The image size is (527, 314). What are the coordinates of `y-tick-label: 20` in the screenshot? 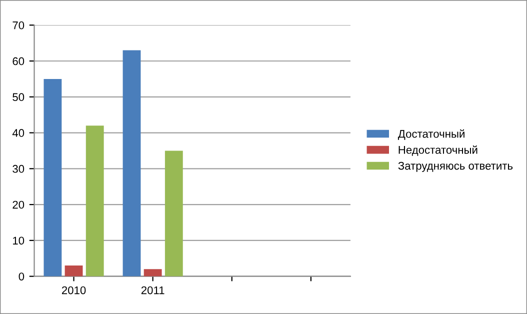 It's located at (18, 204).